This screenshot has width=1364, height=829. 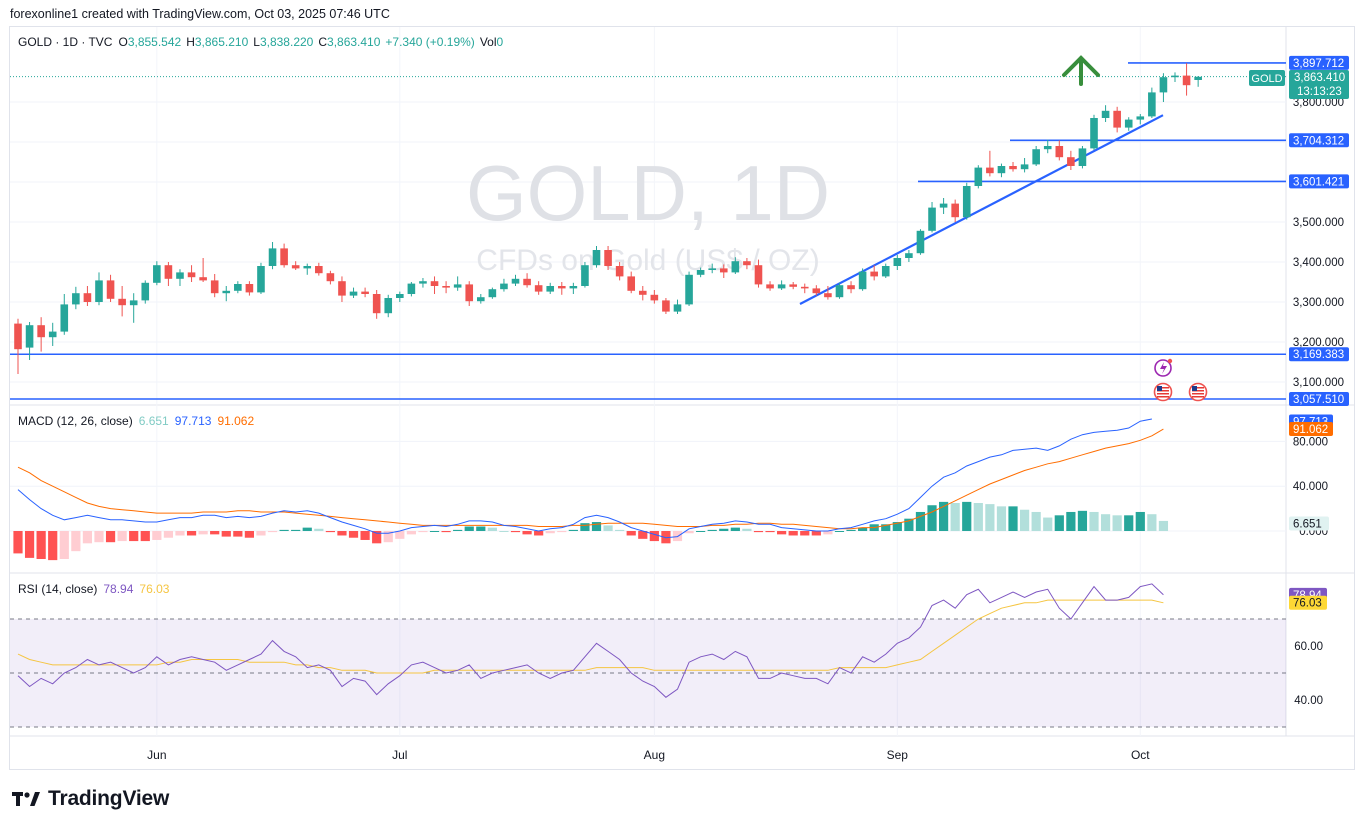 What do you see at coordinates (981, 209) in the screenshot?
I see `trendline` at bounding box center [981, 209].